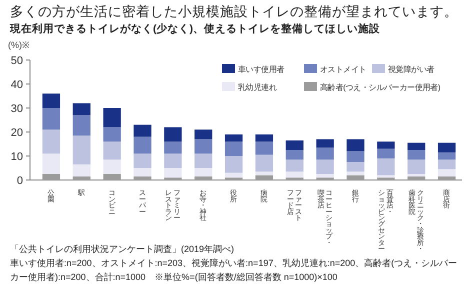  What do you see at coordinates (16, 109) in the screenshot?
I see `y-tick-label: 30` at bounding box center [16, 109].